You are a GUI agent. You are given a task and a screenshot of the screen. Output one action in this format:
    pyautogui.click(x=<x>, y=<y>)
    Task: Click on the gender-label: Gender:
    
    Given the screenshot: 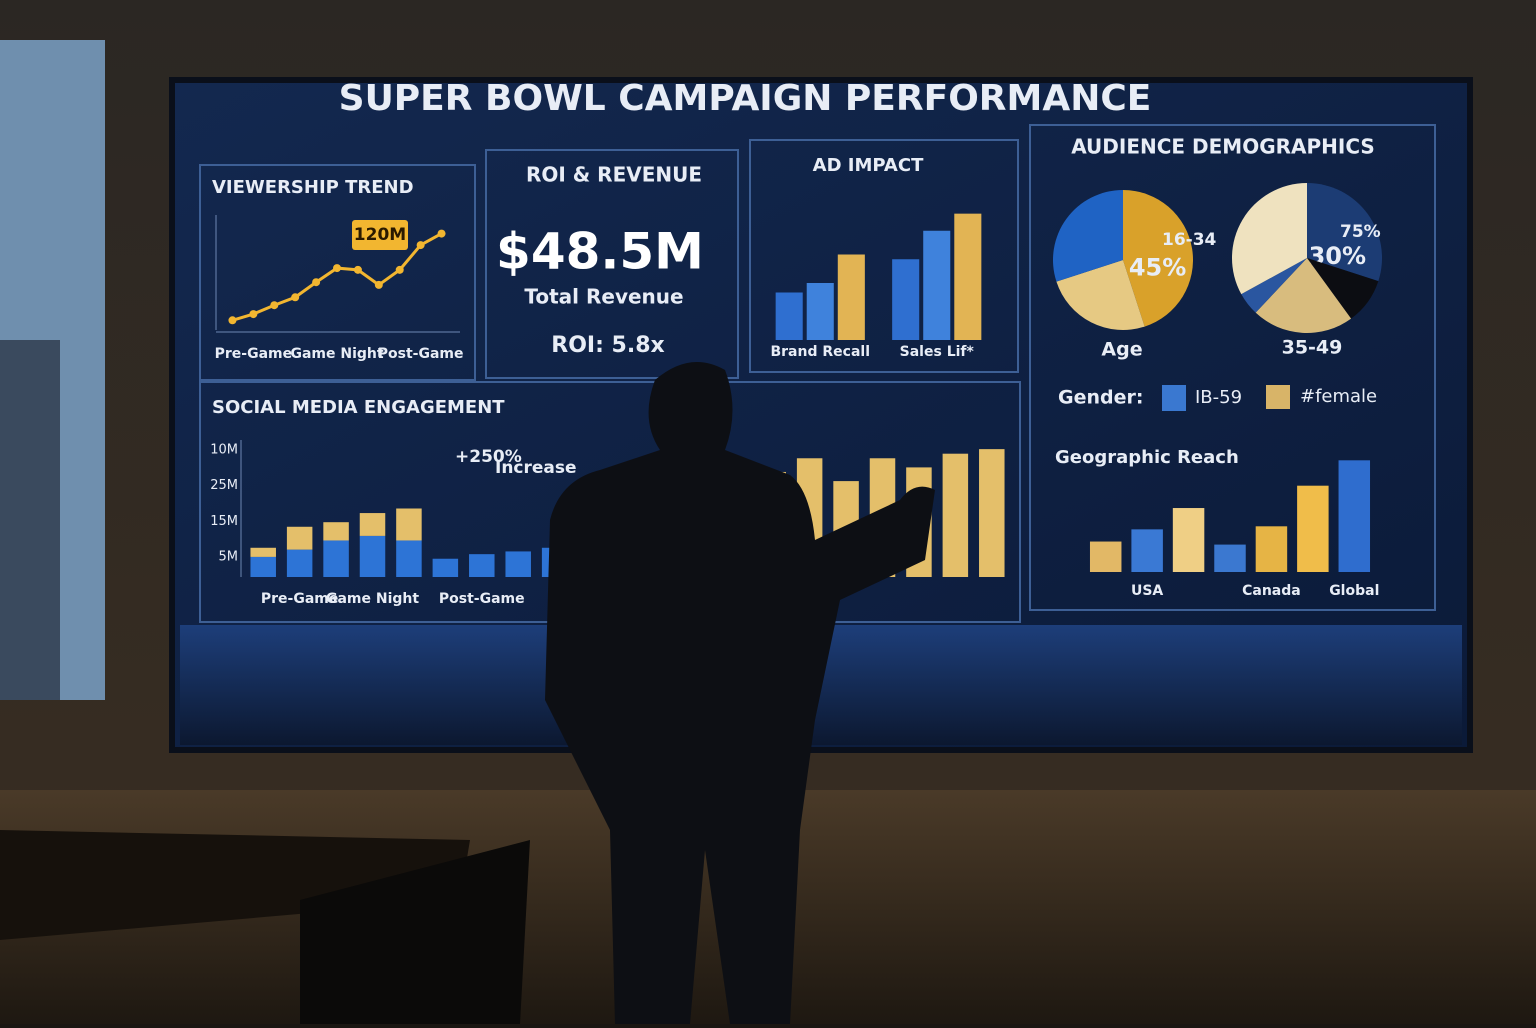 What is the action you would take?
    pyautogui.click(x=1100, y=398)
    